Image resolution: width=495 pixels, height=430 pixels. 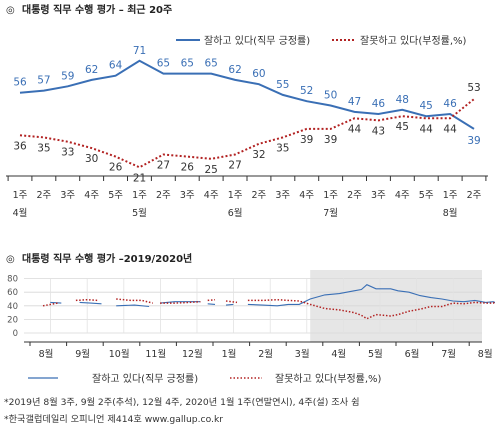 I want to click on top-data-label-positive: 57, so click(x=43, y=81).